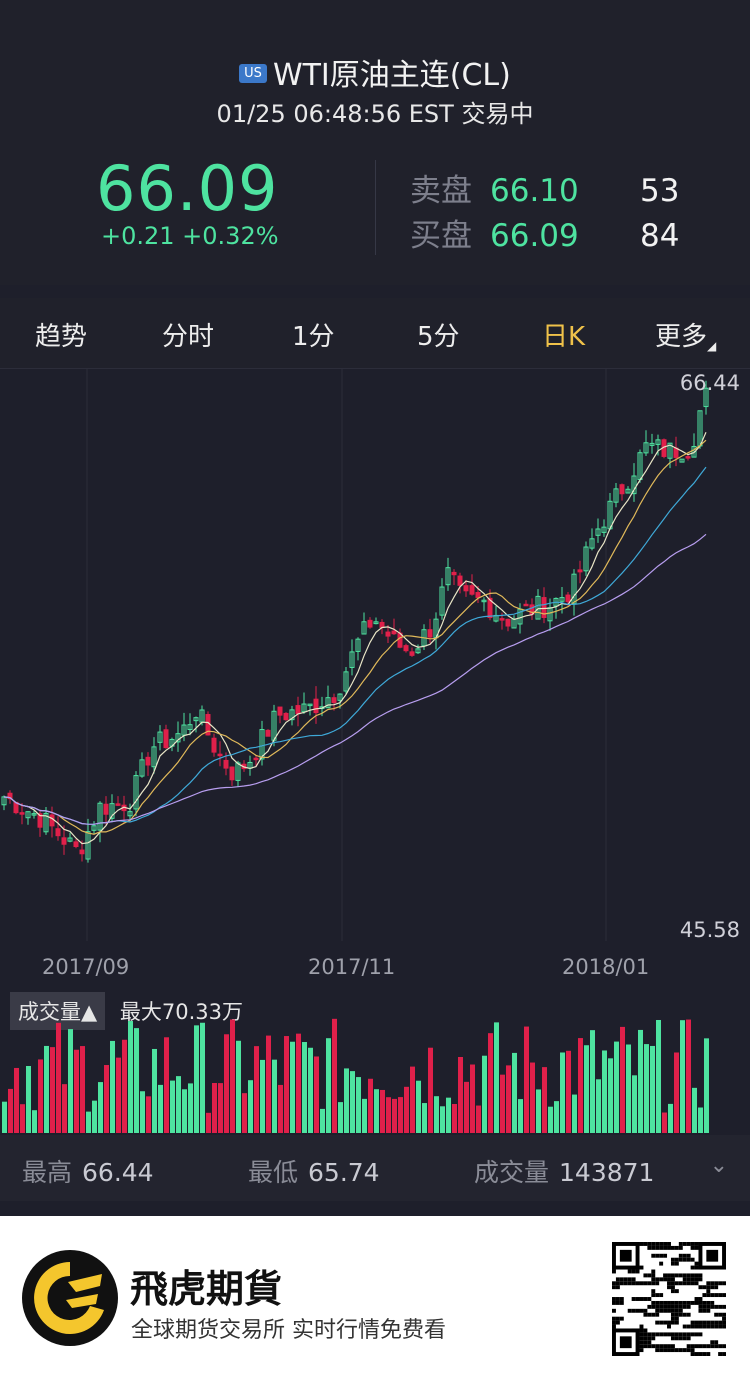 The image size is (750, 1378). I want to click on tab-daily-k: 日K, so click(564, 337).